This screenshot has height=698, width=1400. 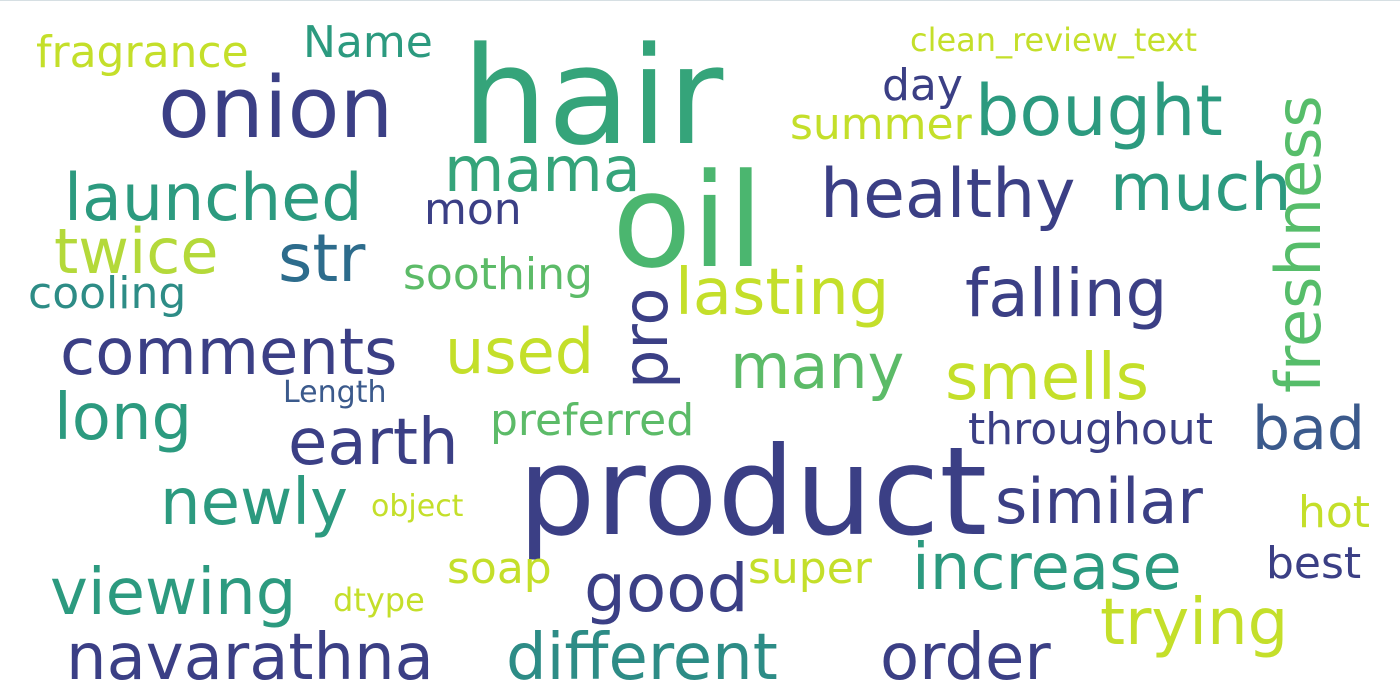 I want to click on word-launched: launched, so click(x=213, y=198).